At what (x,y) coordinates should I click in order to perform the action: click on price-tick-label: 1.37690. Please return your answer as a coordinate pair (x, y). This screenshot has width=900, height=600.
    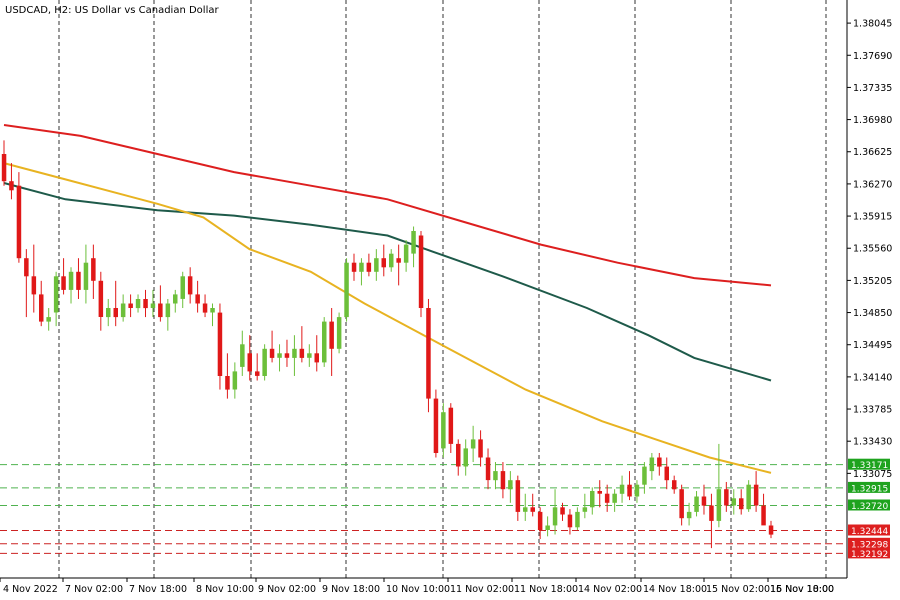
    Looking at the image, I should click on (872, 56).